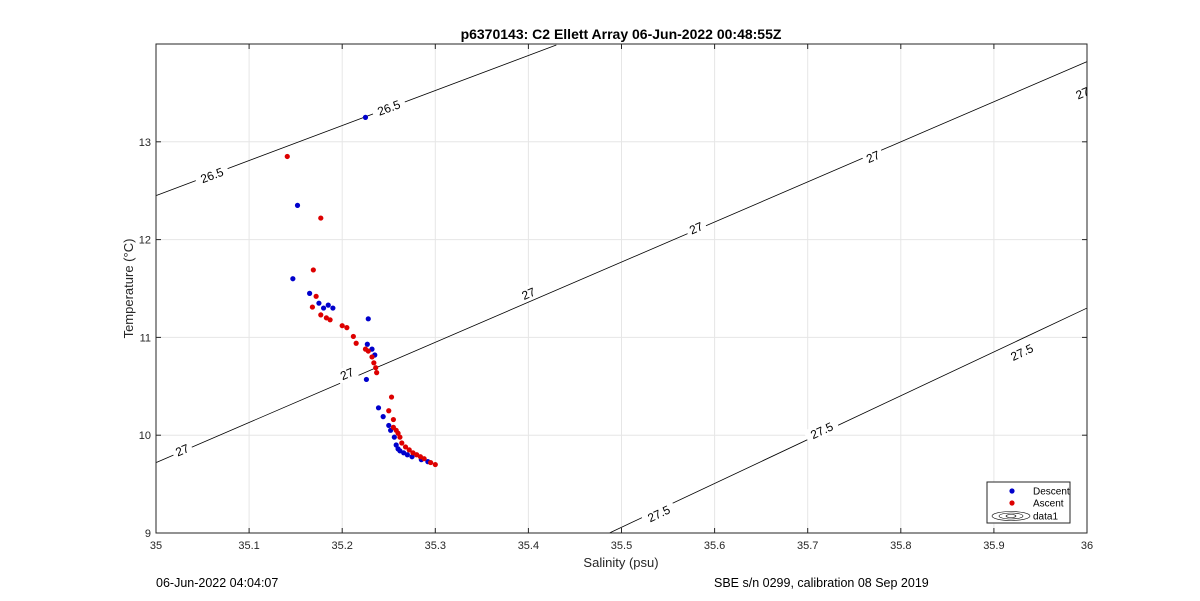  I want to click on legend-descent-marker, so click(1012, 491).